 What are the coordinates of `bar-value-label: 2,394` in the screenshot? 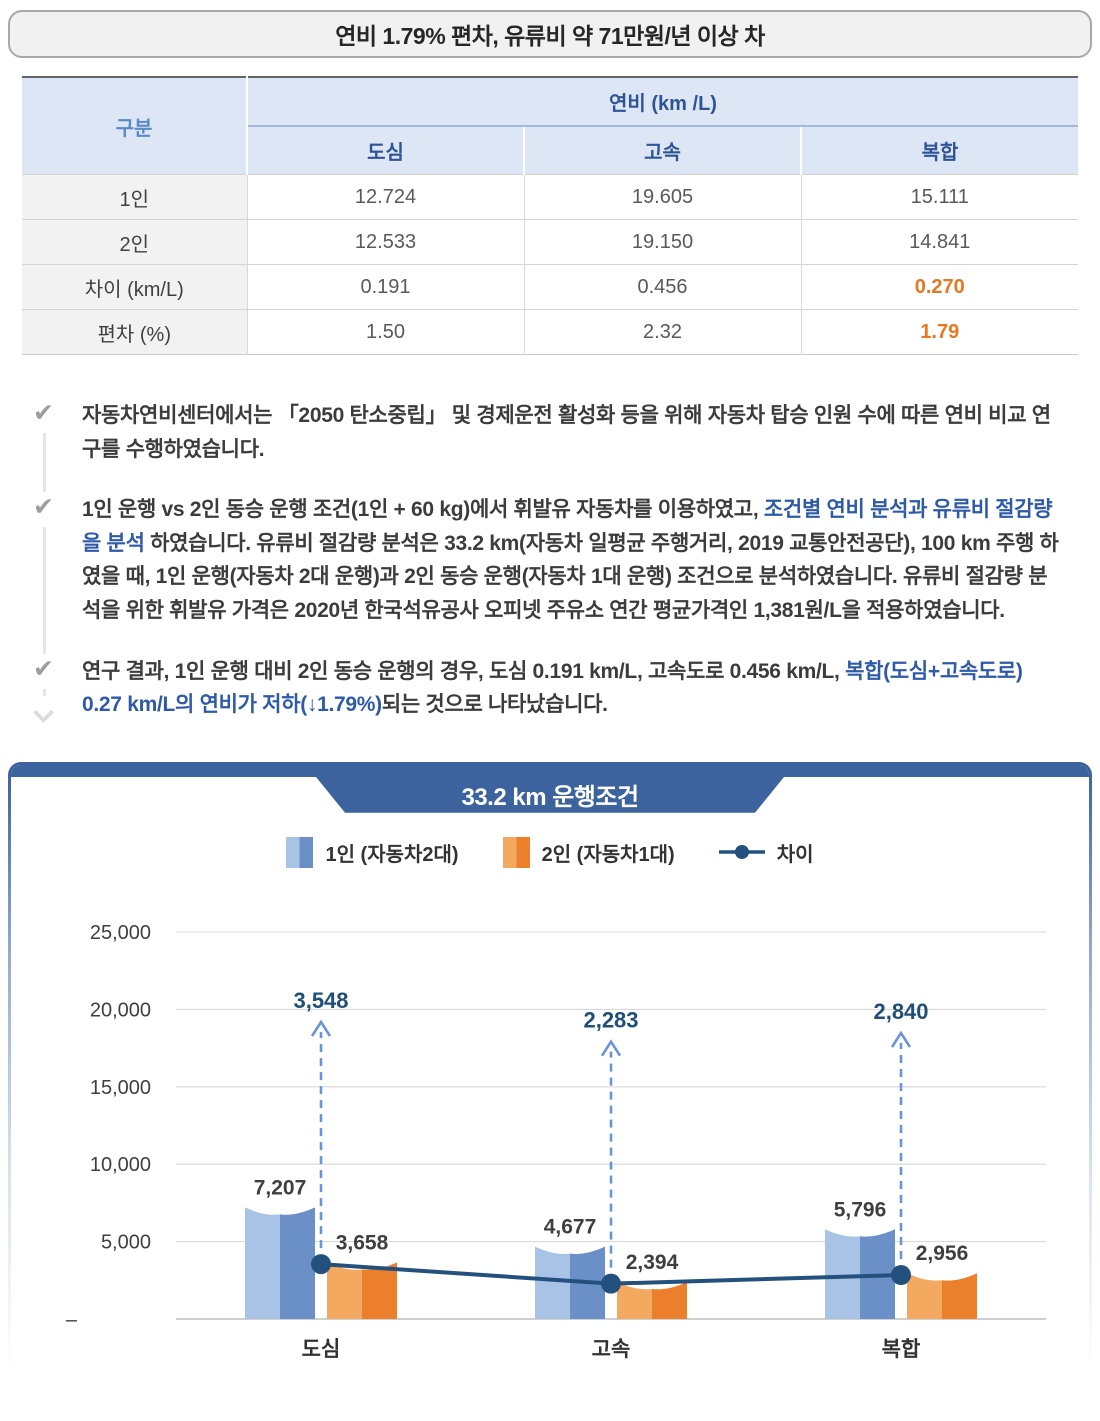 It's located at (652, 1262).